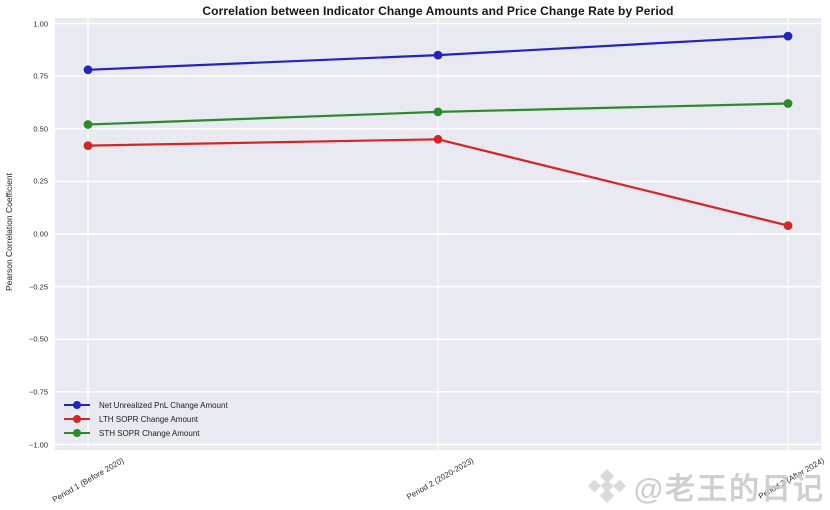 This screenshot has width=830, height=510. What do you see at coordinates (163, 405) in the screenshot?
I see `legend-label: Net Unrealized PnL Change Amount` at bounding box center [163, 405].